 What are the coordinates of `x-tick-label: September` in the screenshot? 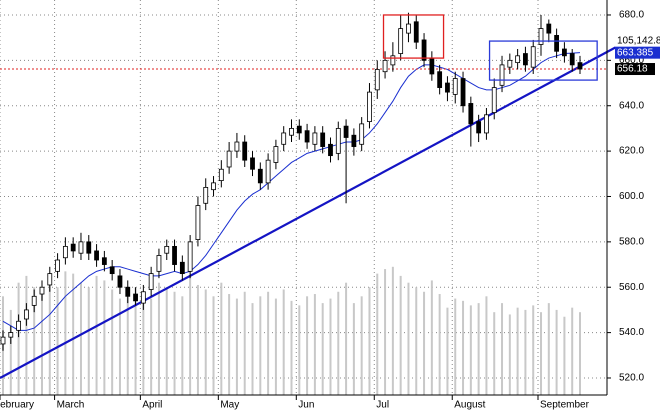 It's located at (565, 405).